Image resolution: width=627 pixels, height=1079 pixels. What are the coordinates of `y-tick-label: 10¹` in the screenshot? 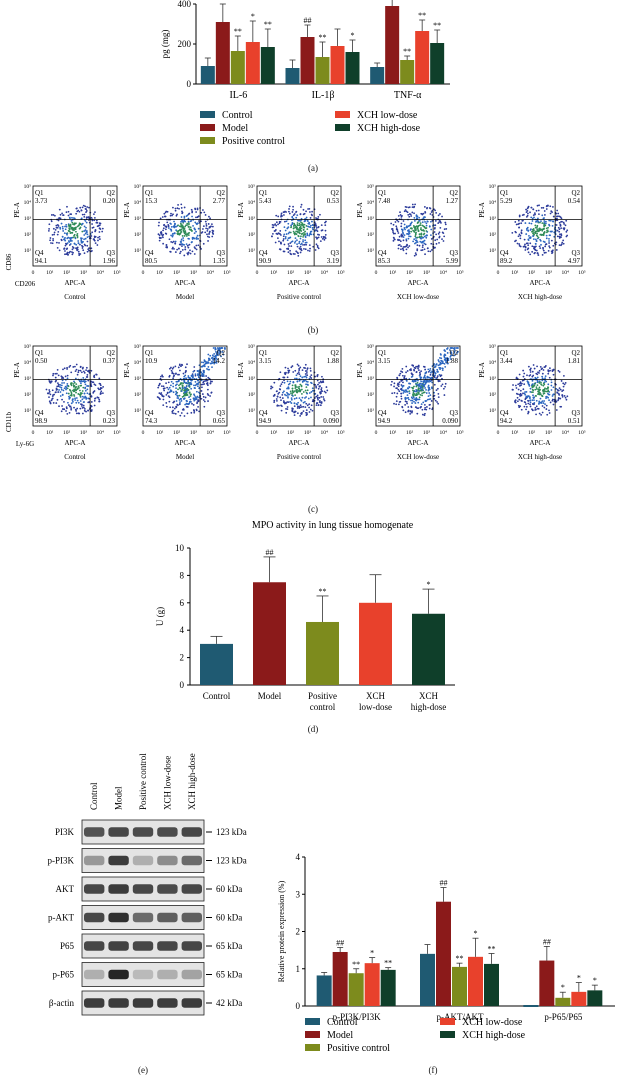 It's located at (252, 251).